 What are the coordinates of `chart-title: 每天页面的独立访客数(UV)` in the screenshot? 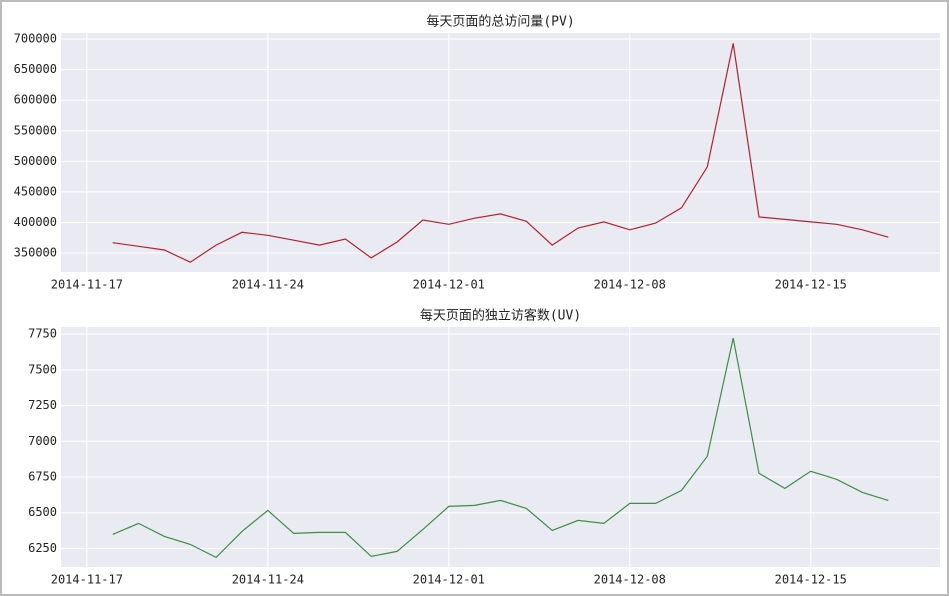 It's located at (500, 316).